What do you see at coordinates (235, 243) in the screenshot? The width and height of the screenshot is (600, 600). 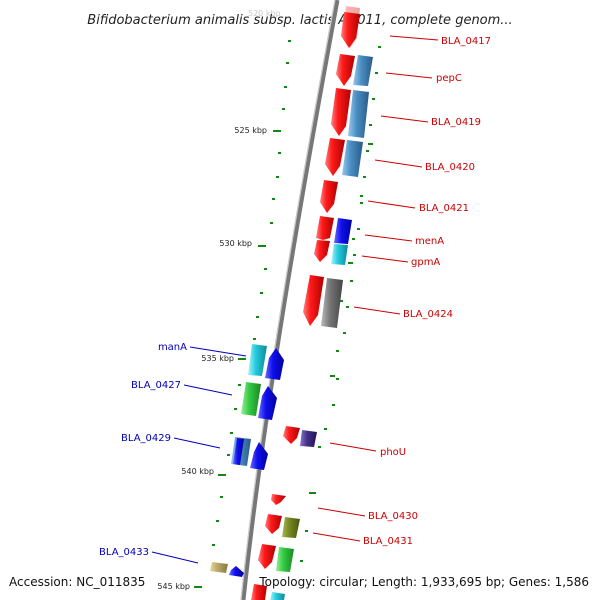 I see `ruler-label-530: 530 kbp` at bounding box center [235, 243].